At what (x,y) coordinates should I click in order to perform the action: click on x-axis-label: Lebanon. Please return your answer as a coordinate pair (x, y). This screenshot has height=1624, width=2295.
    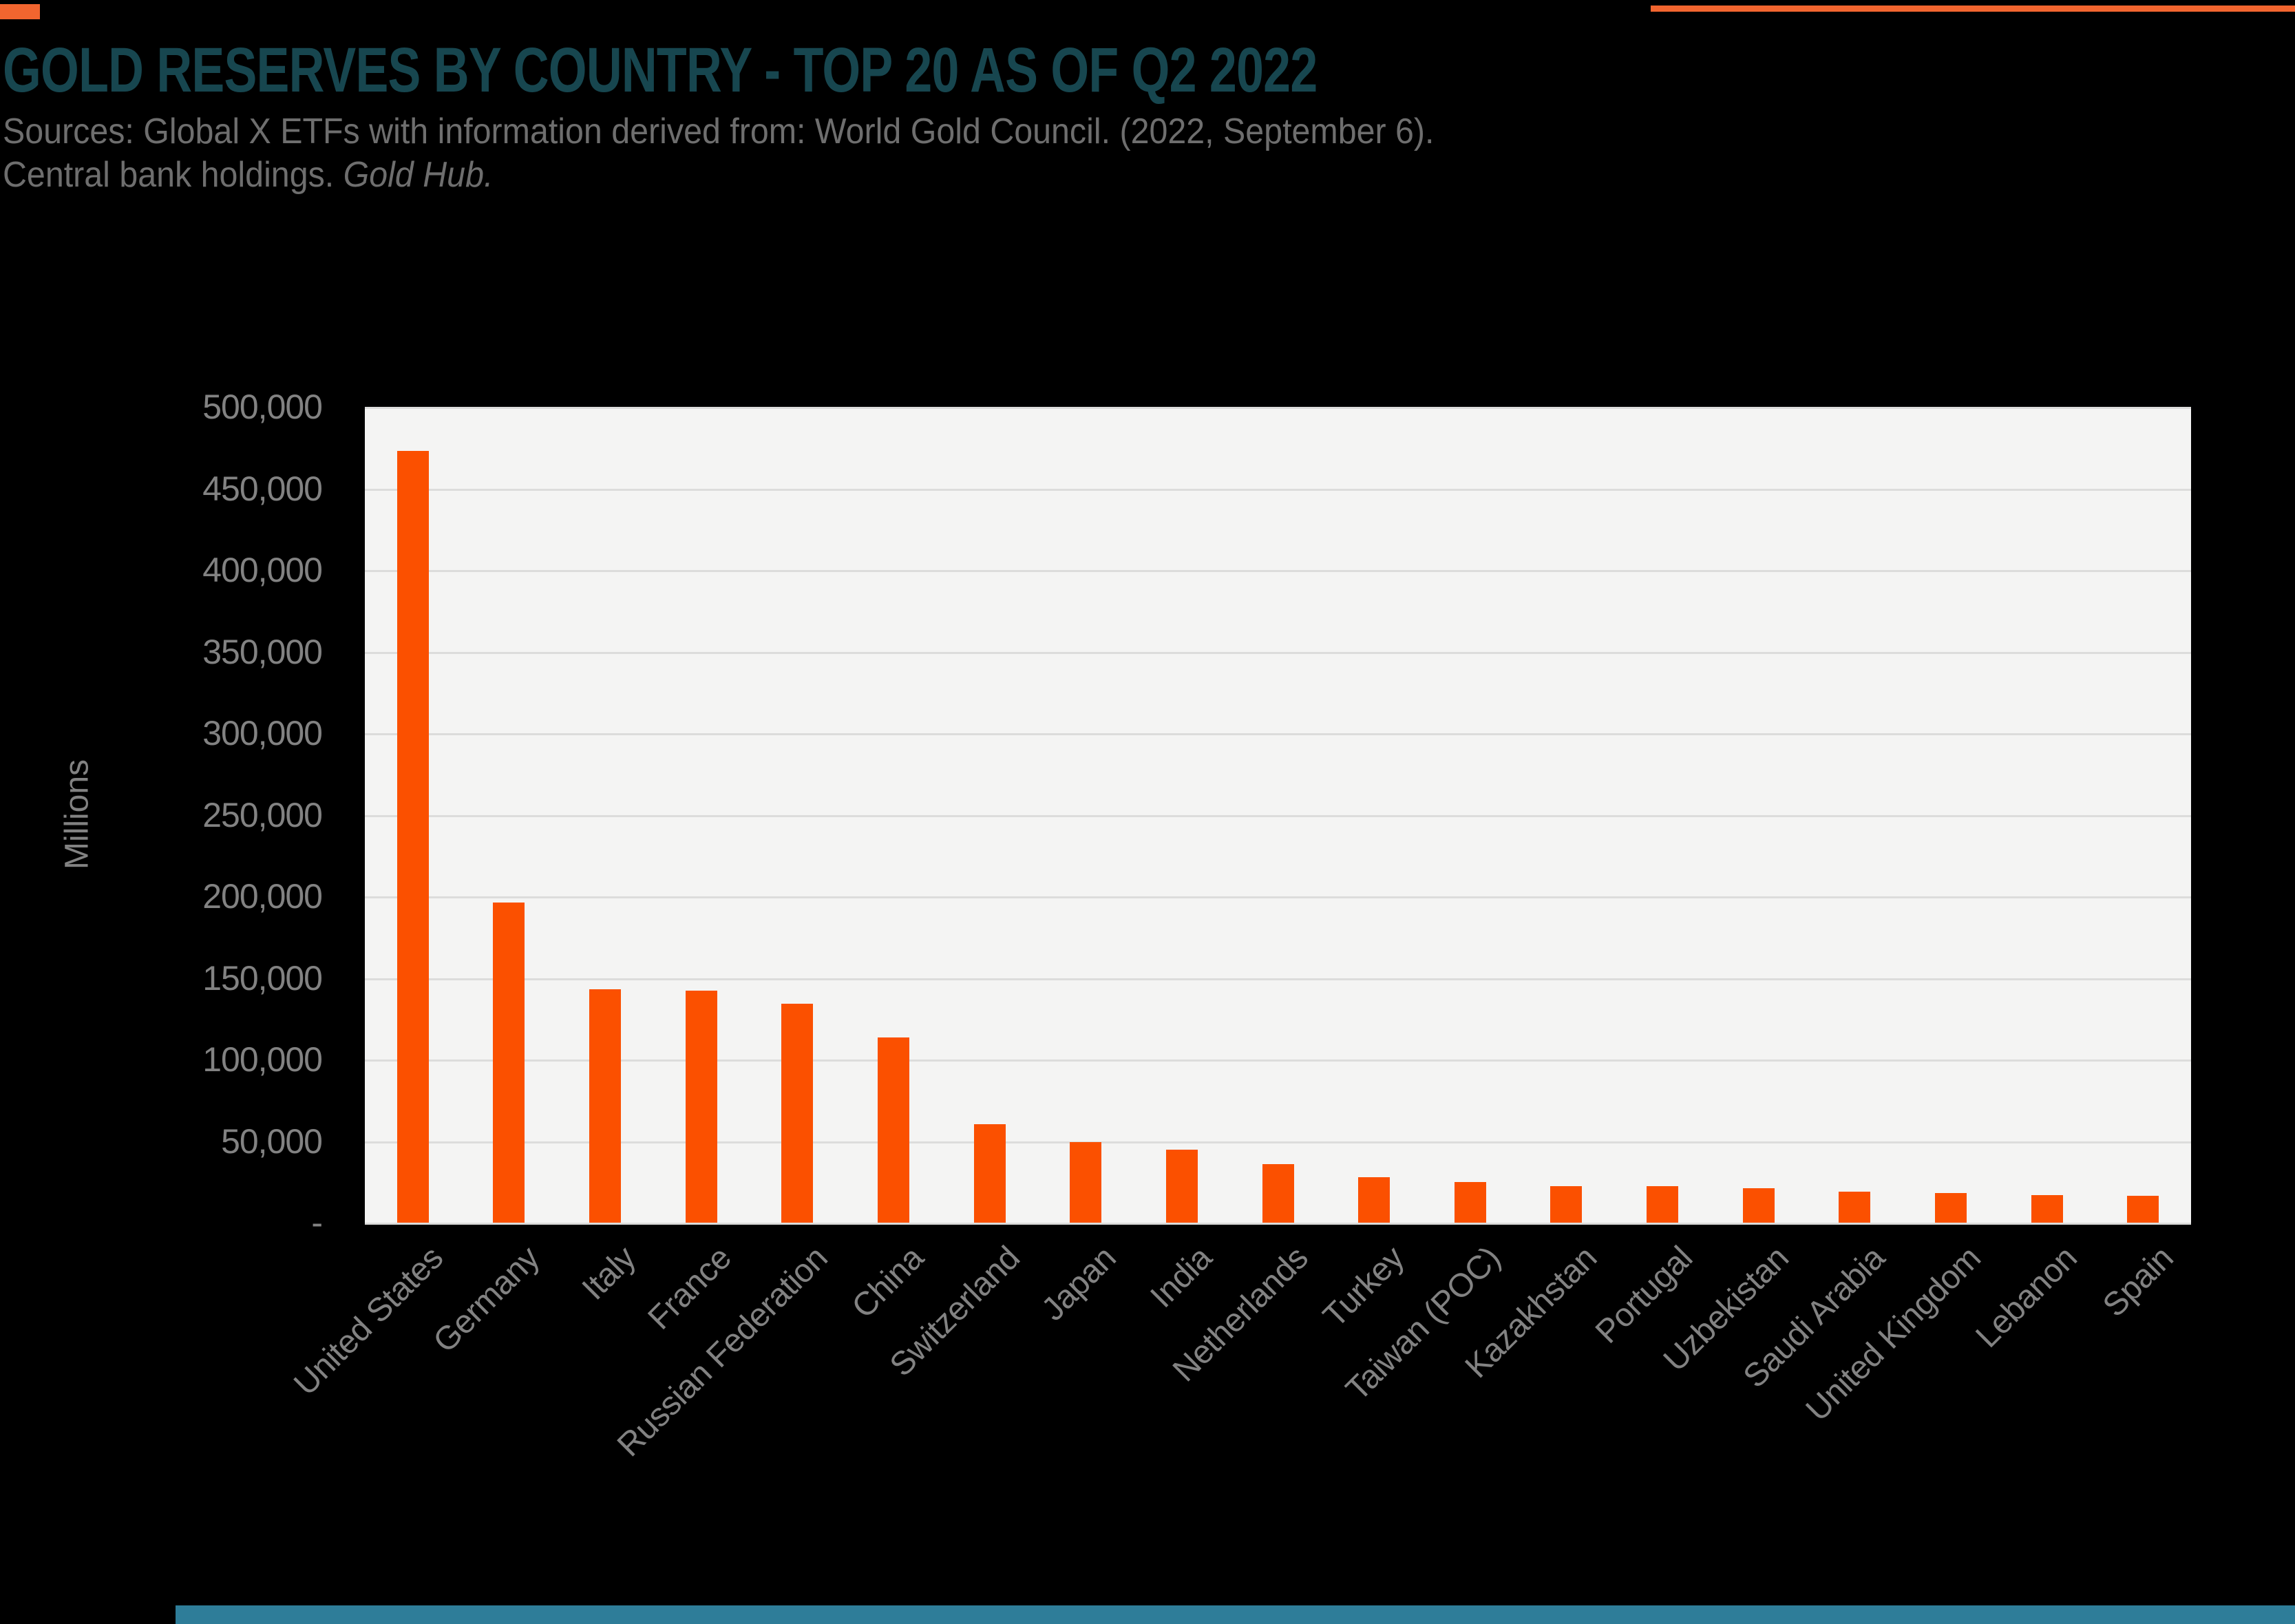
    Looking at the image, I should click on (2027, 1297).